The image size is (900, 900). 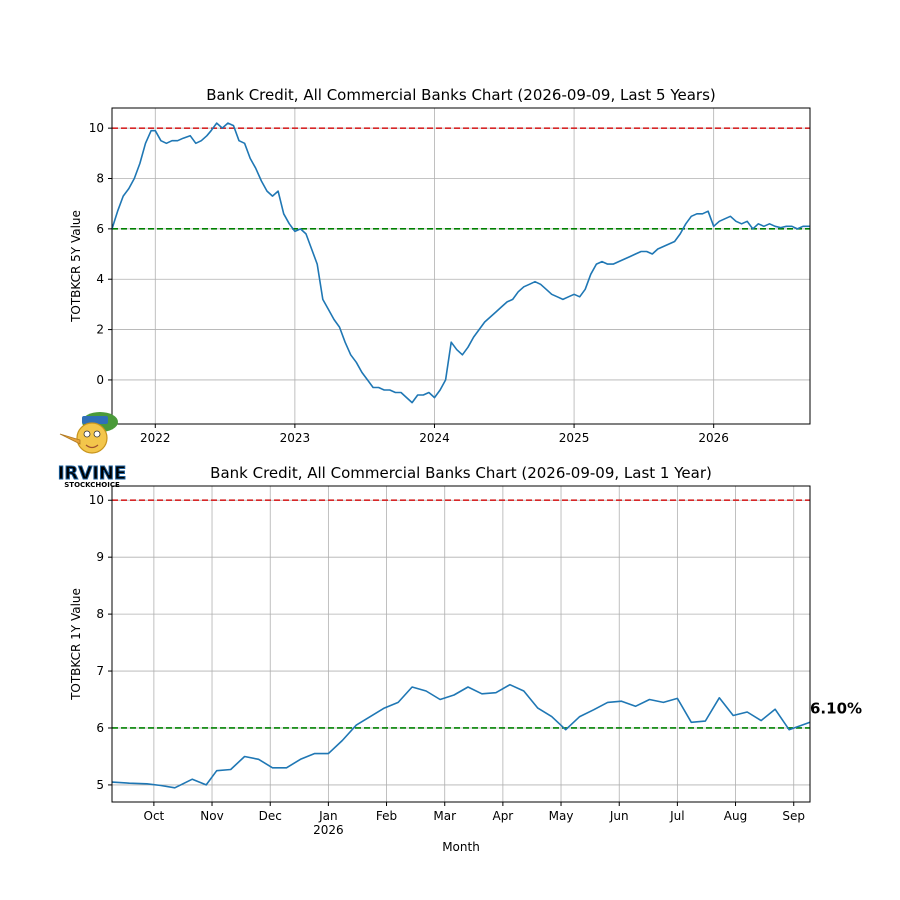 What do you see at coordinates (92, 446) in the screenshot?
I see `logo-mouth-icon` at bounding box center [92, 446].